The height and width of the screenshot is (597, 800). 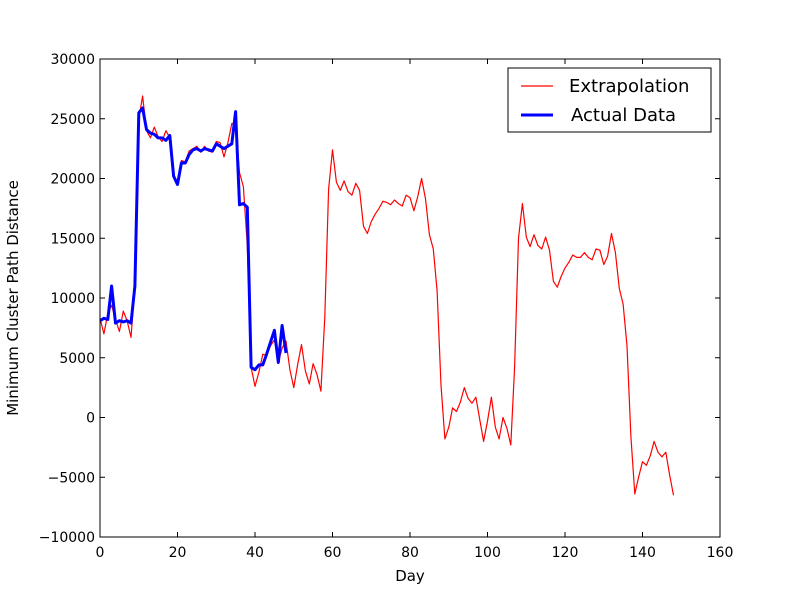 I want to click on y-tick-label: −5000, so click(x=71, y=478).